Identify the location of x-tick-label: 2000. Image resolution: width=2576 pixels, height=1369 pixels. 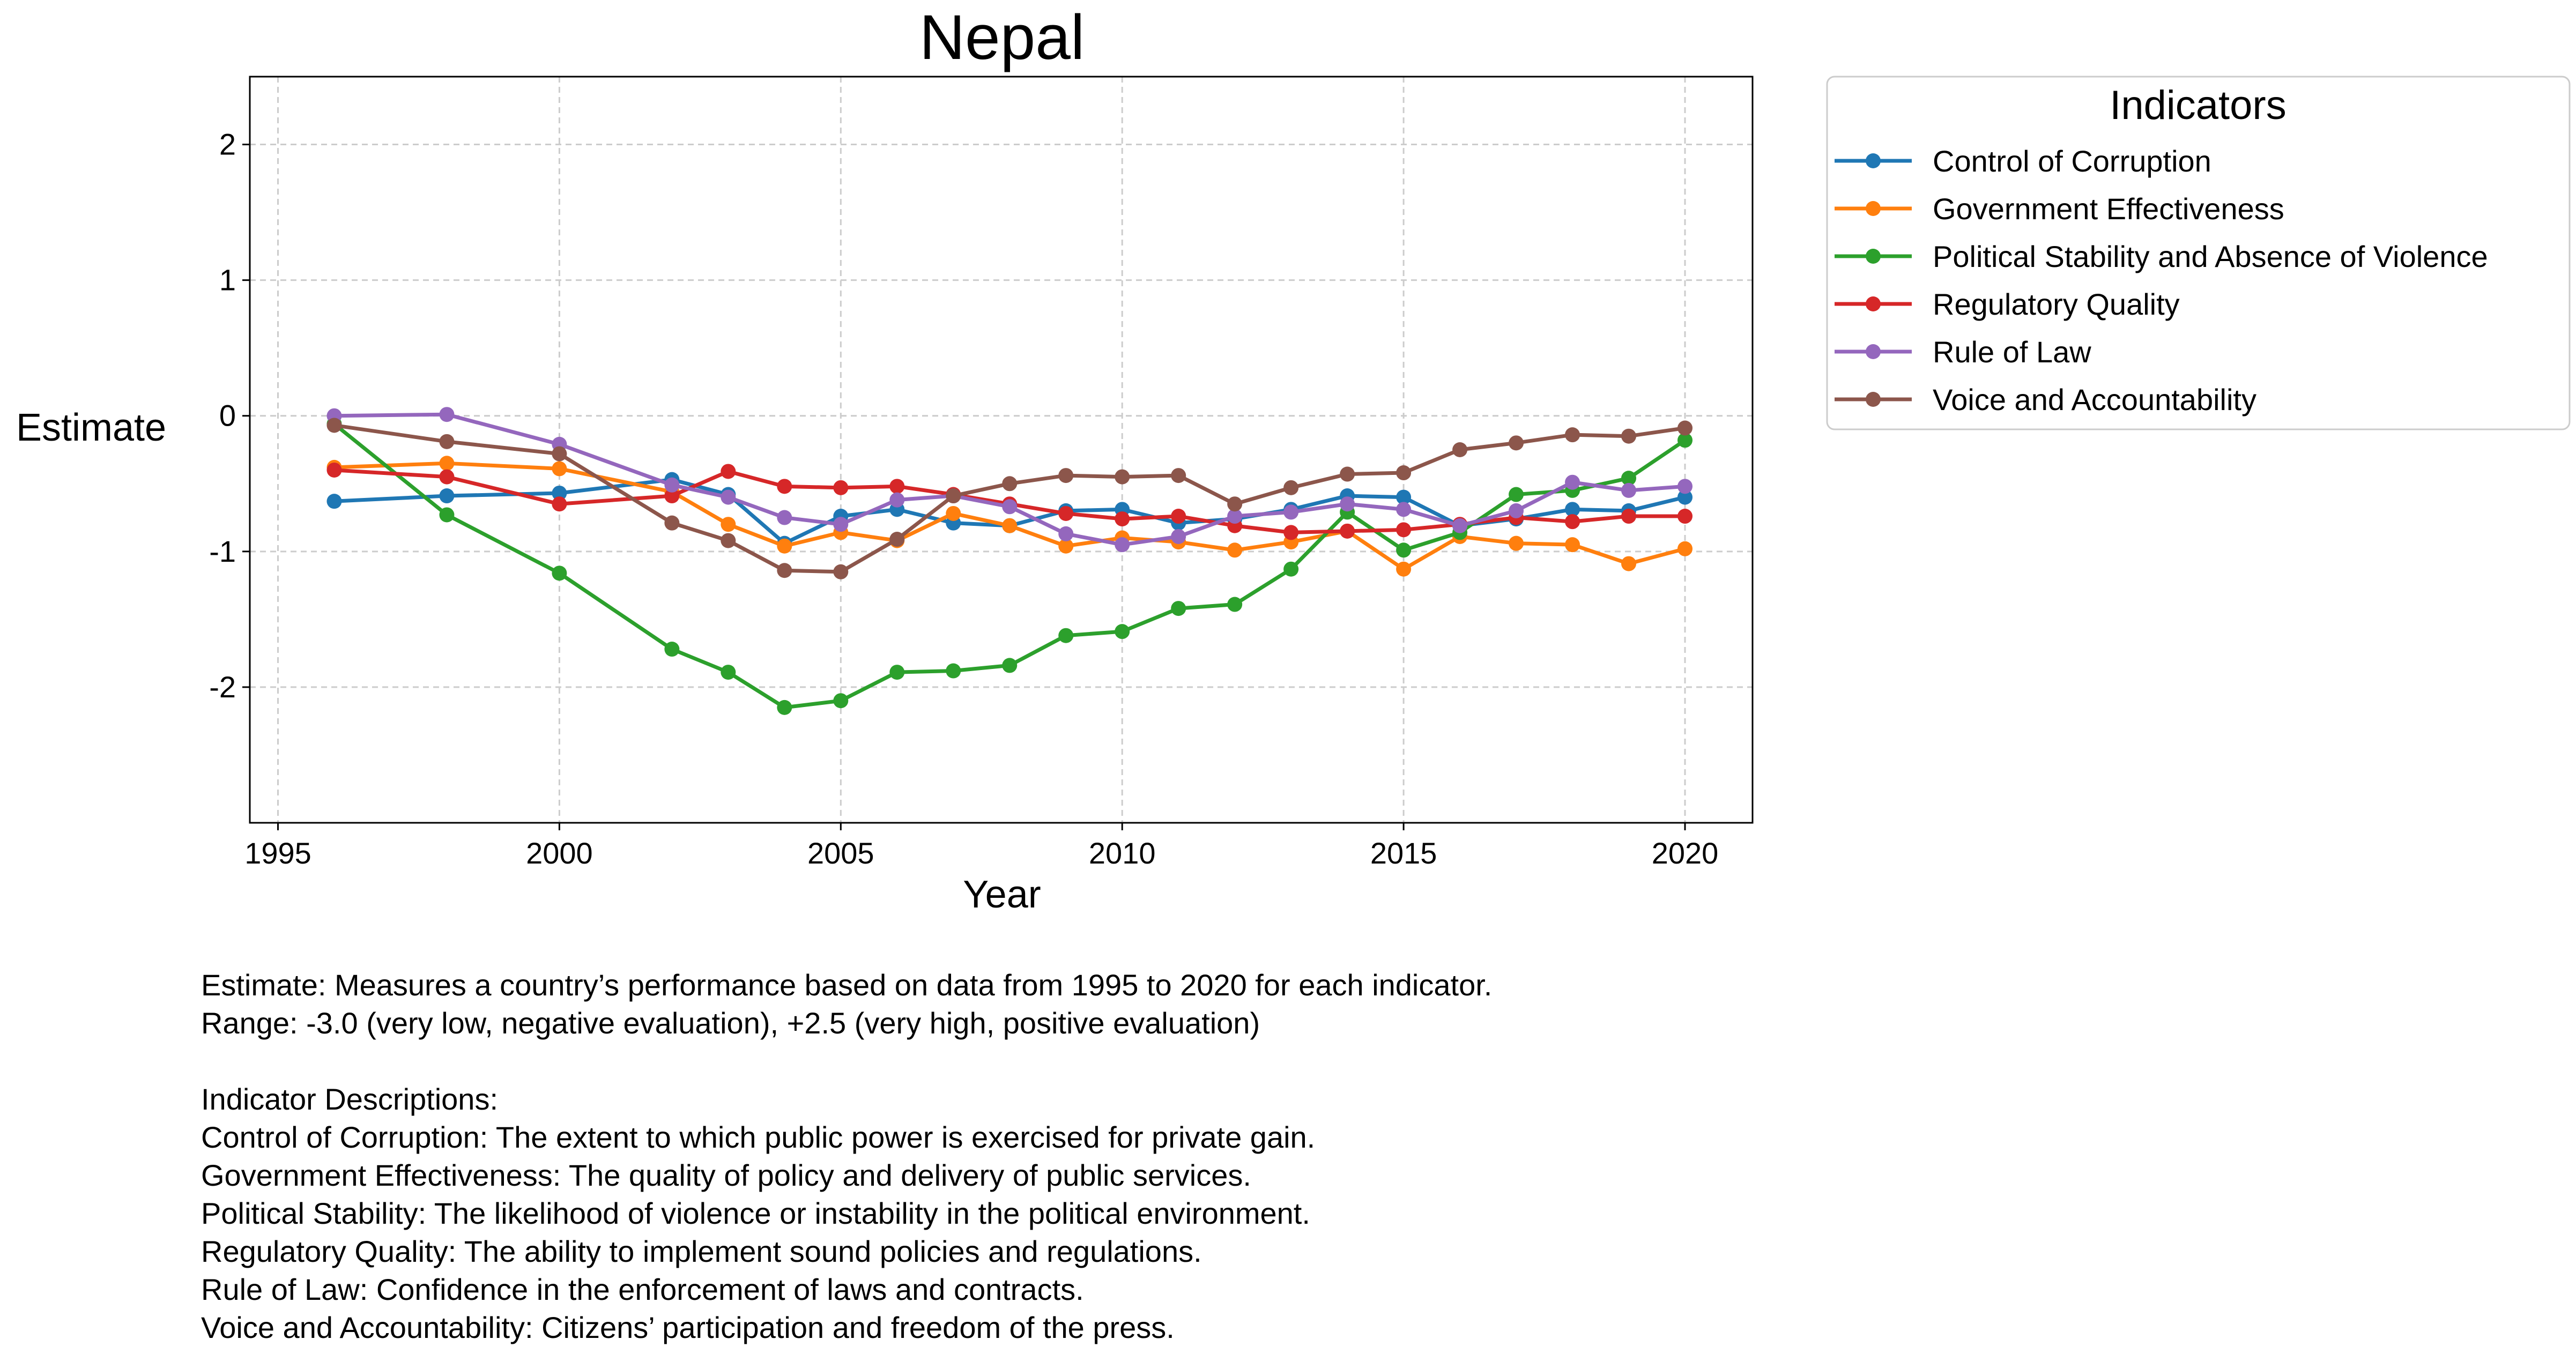
(560, 853).